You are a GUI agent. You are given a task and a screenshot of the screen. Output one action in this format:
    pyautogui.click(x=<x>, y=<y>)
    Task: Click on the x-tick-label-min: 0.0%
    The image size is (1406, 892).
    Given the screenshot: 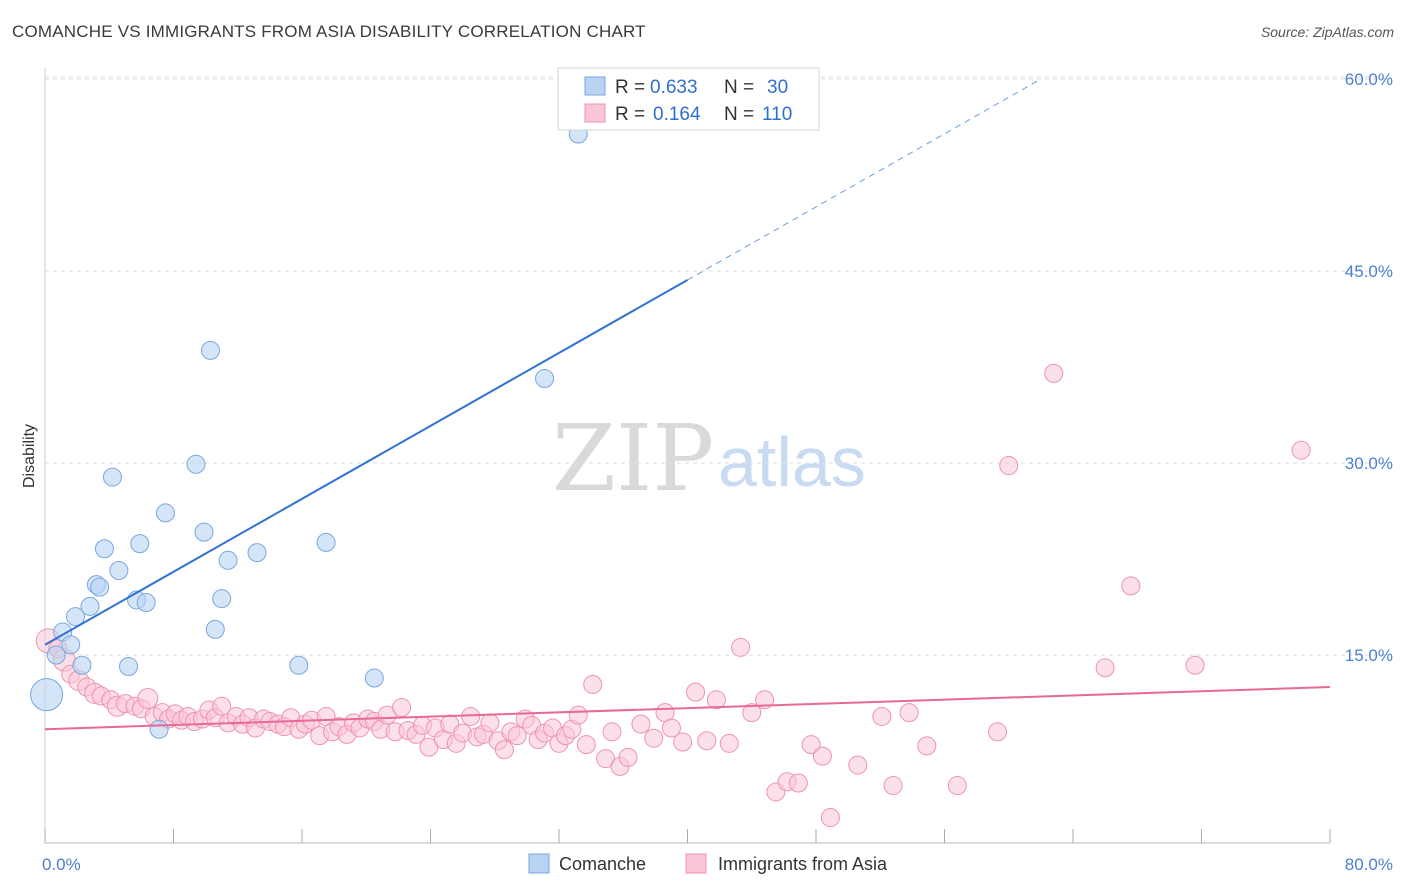 What is the action you would take?
    pyautogui.click(x=61, y=864)
    